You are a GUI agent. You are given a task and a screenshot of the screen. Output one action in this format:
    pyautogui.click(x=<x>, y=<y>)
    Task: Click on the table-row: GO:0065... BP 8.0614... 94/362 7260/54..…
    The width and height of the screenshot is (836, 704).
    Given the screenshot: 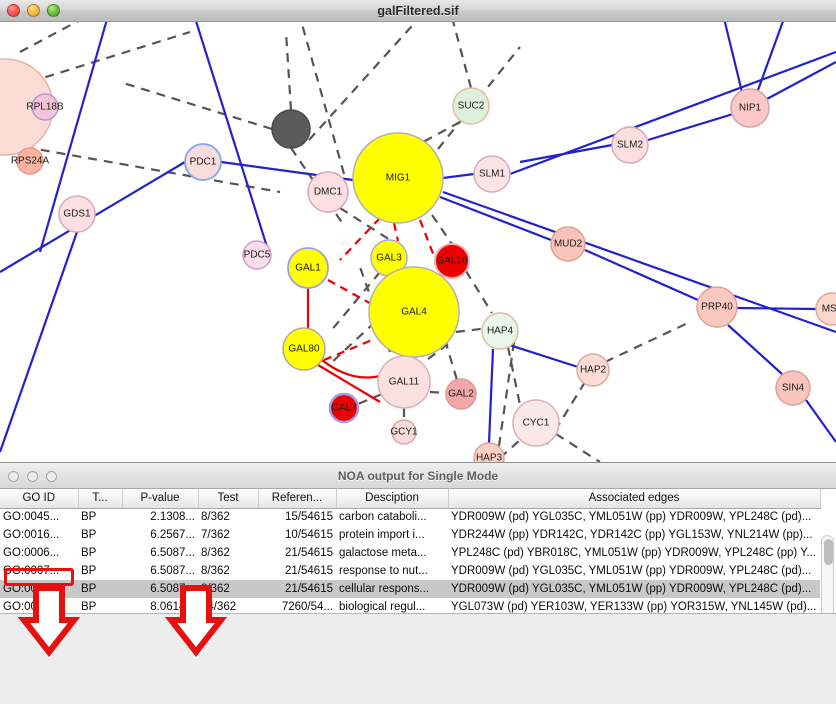 What is the action you would take?
    pyautogui.click(x=410, y=605)
    